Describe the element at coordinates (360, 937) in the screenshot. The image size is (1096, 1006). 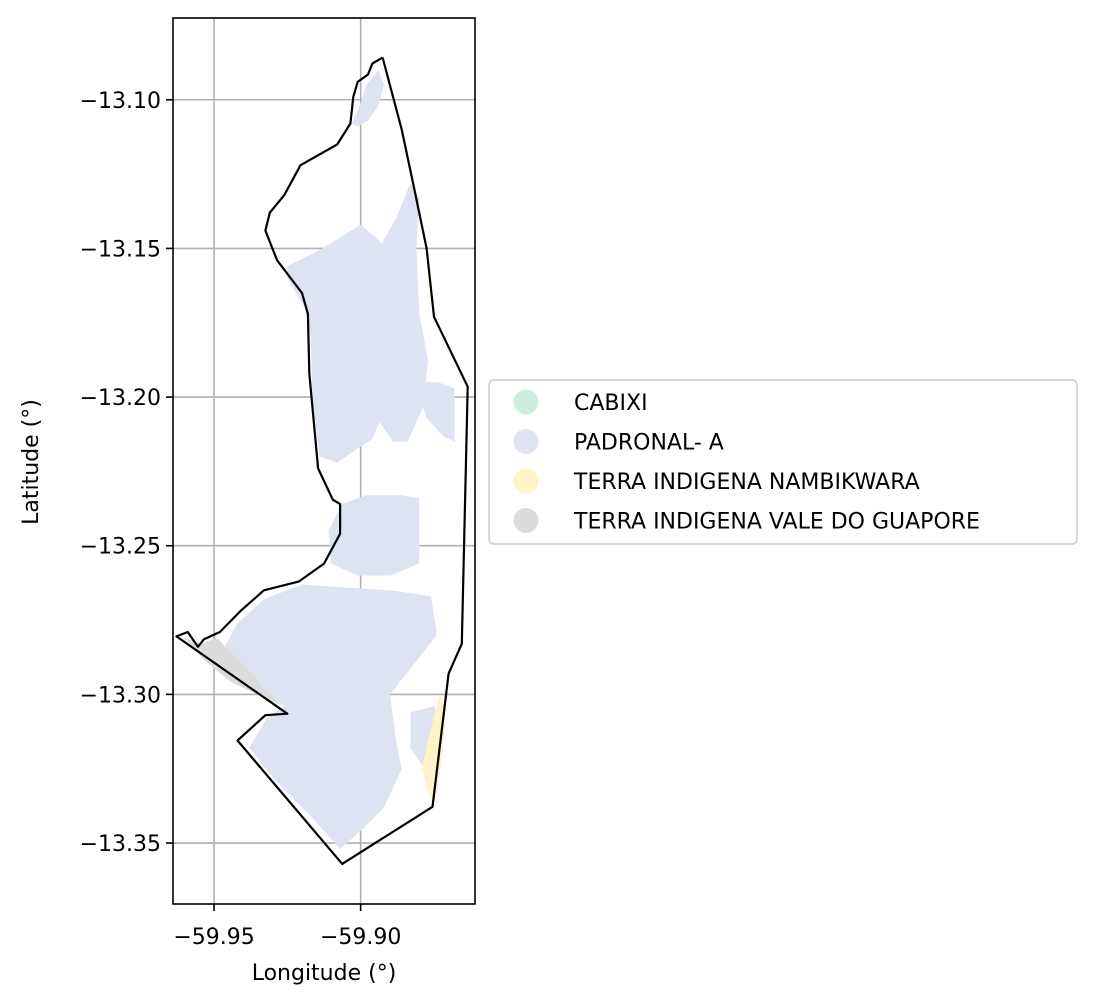
I see `x-tick-label: −59.90` at that location.